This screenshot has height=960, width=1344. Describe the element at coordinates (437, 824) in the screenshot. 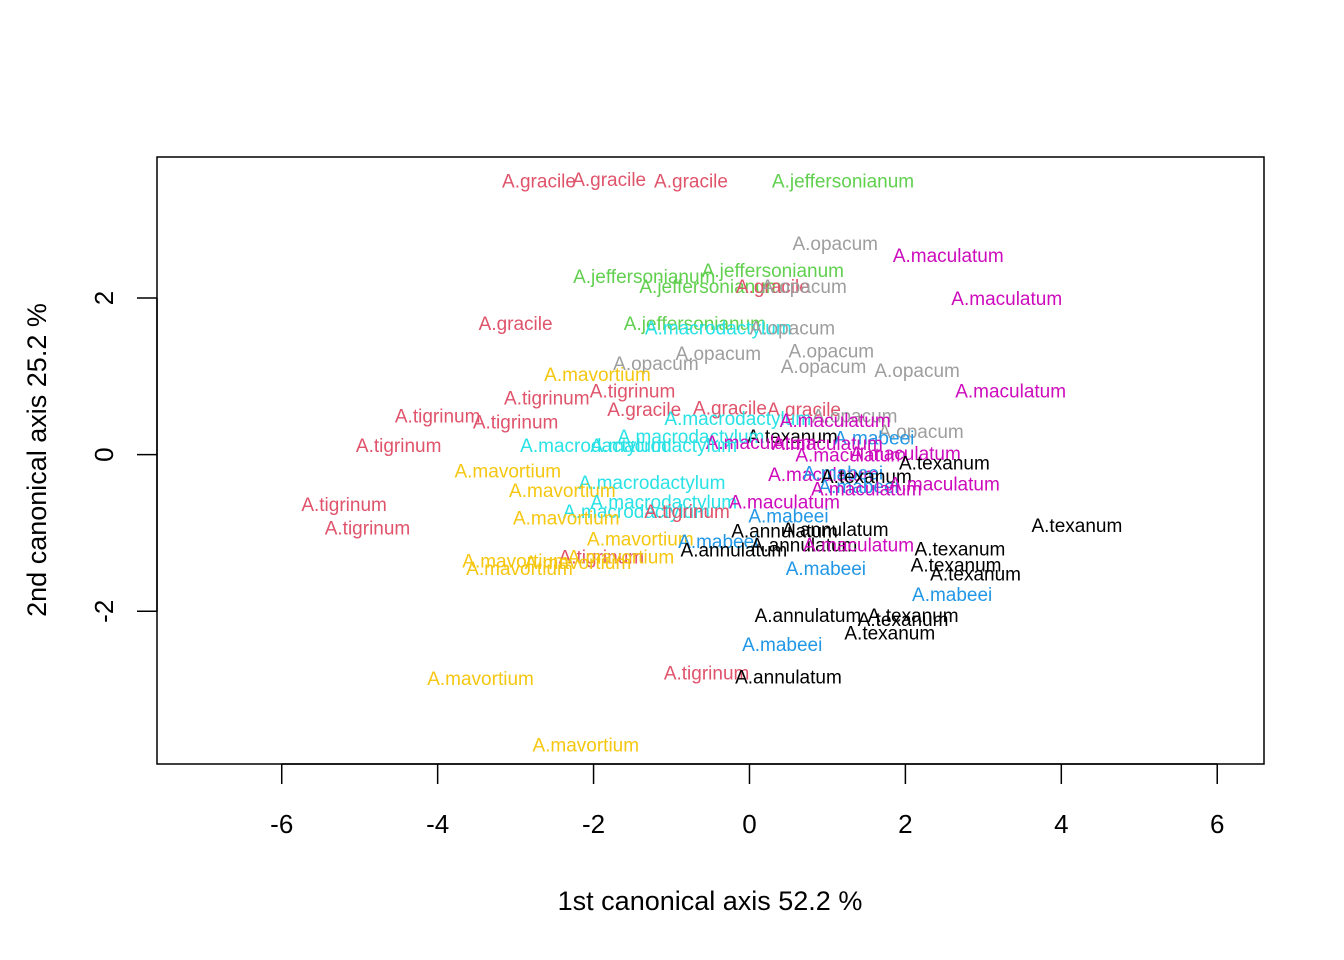

I see `x-tick-label: -4` at that location.